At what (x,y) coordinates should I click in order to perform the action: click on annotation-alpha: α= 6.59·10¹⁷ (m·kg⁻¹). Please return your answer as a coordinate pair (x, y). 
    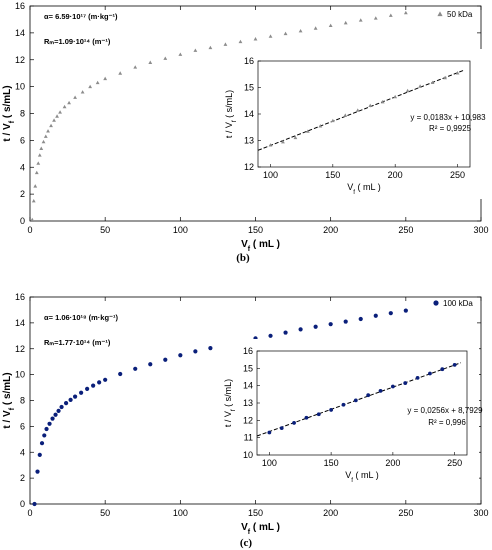
    Looking at the image, I should click on (81, 16).